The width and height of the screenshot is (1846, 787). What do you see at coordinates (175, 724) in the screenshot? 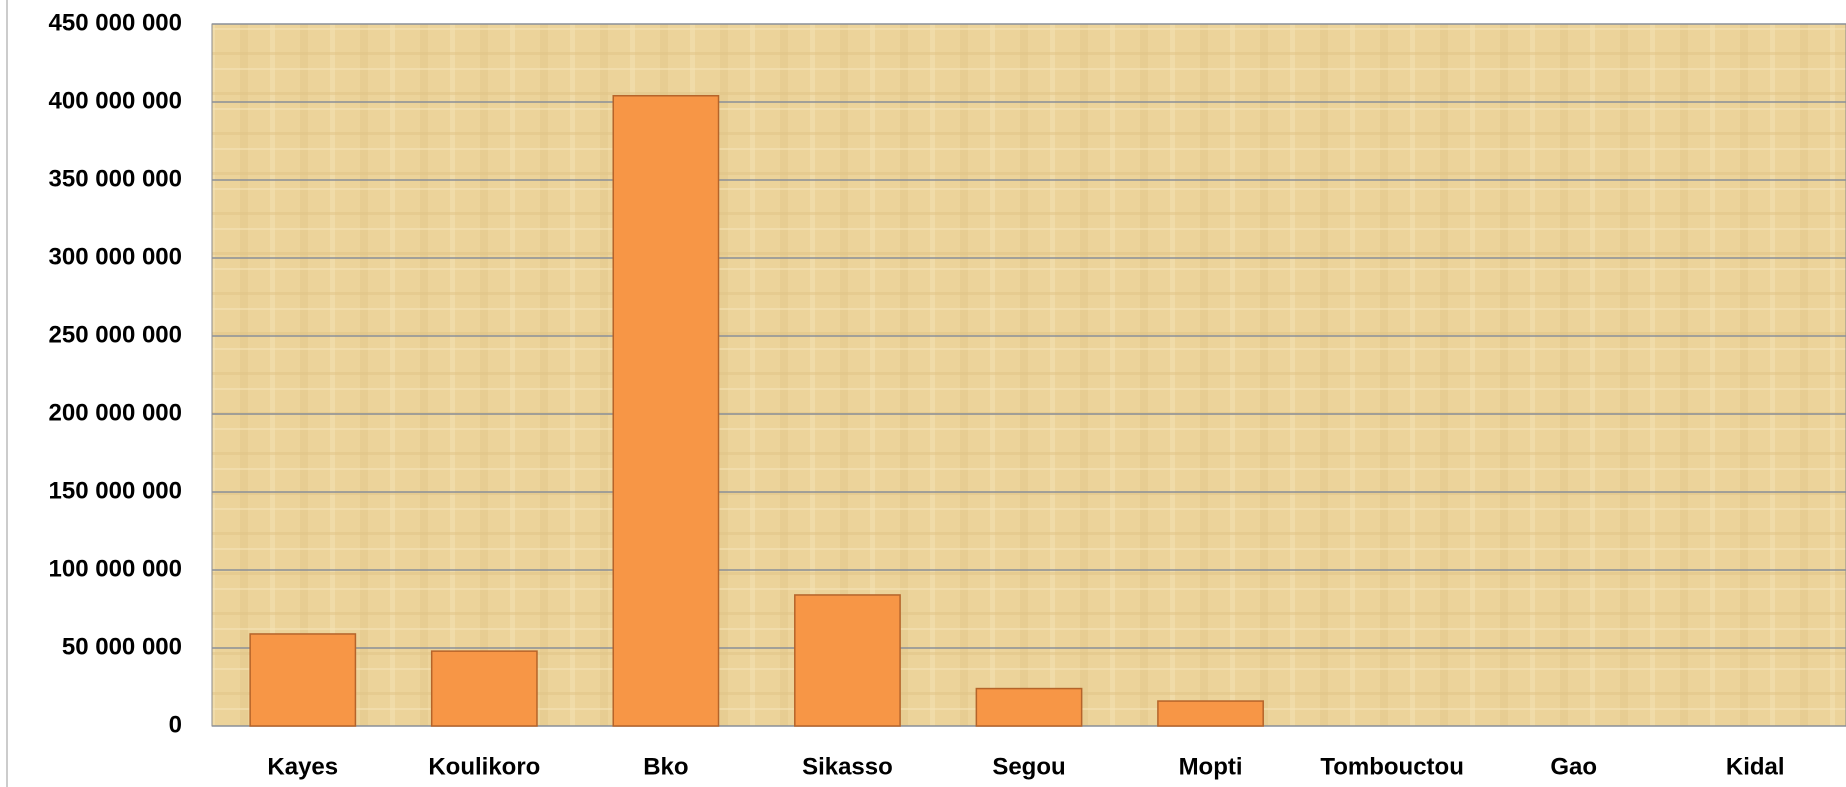
I see `y-tick-label: 0` at bounding box center [175, 724].